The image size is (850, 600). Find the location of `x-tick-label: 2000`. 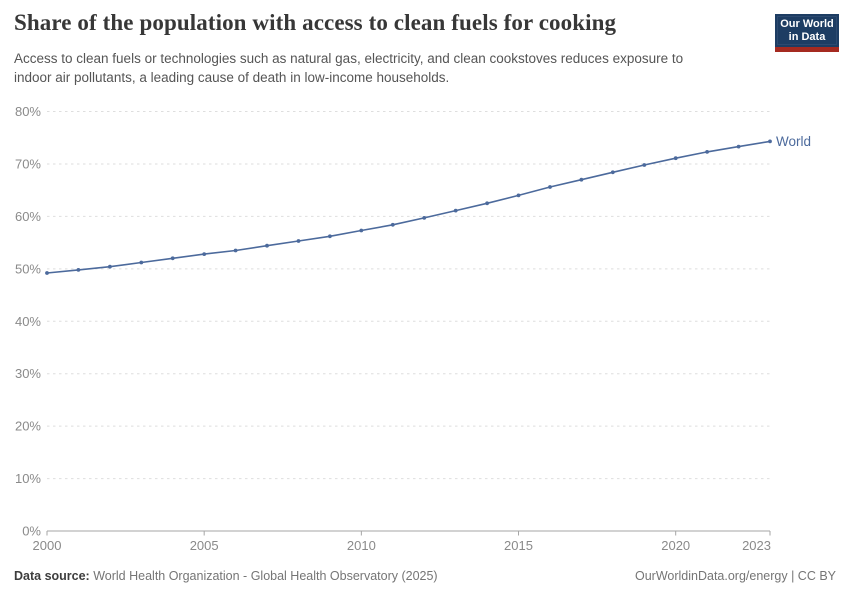

x-tick-label: 2000 is located at coordinates (47, 545).